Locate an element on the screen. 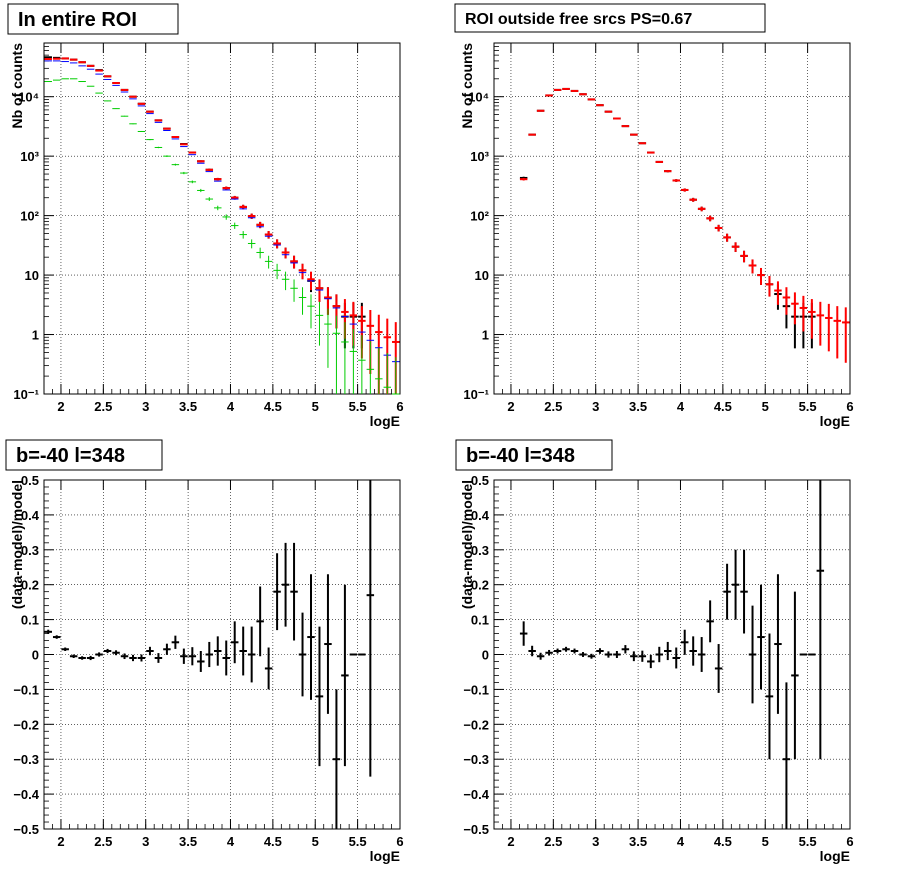 Image resolution: width=898 pixels, height=875 pixels. x-tick-label: 4.5 is located at coordinates (273, 406).